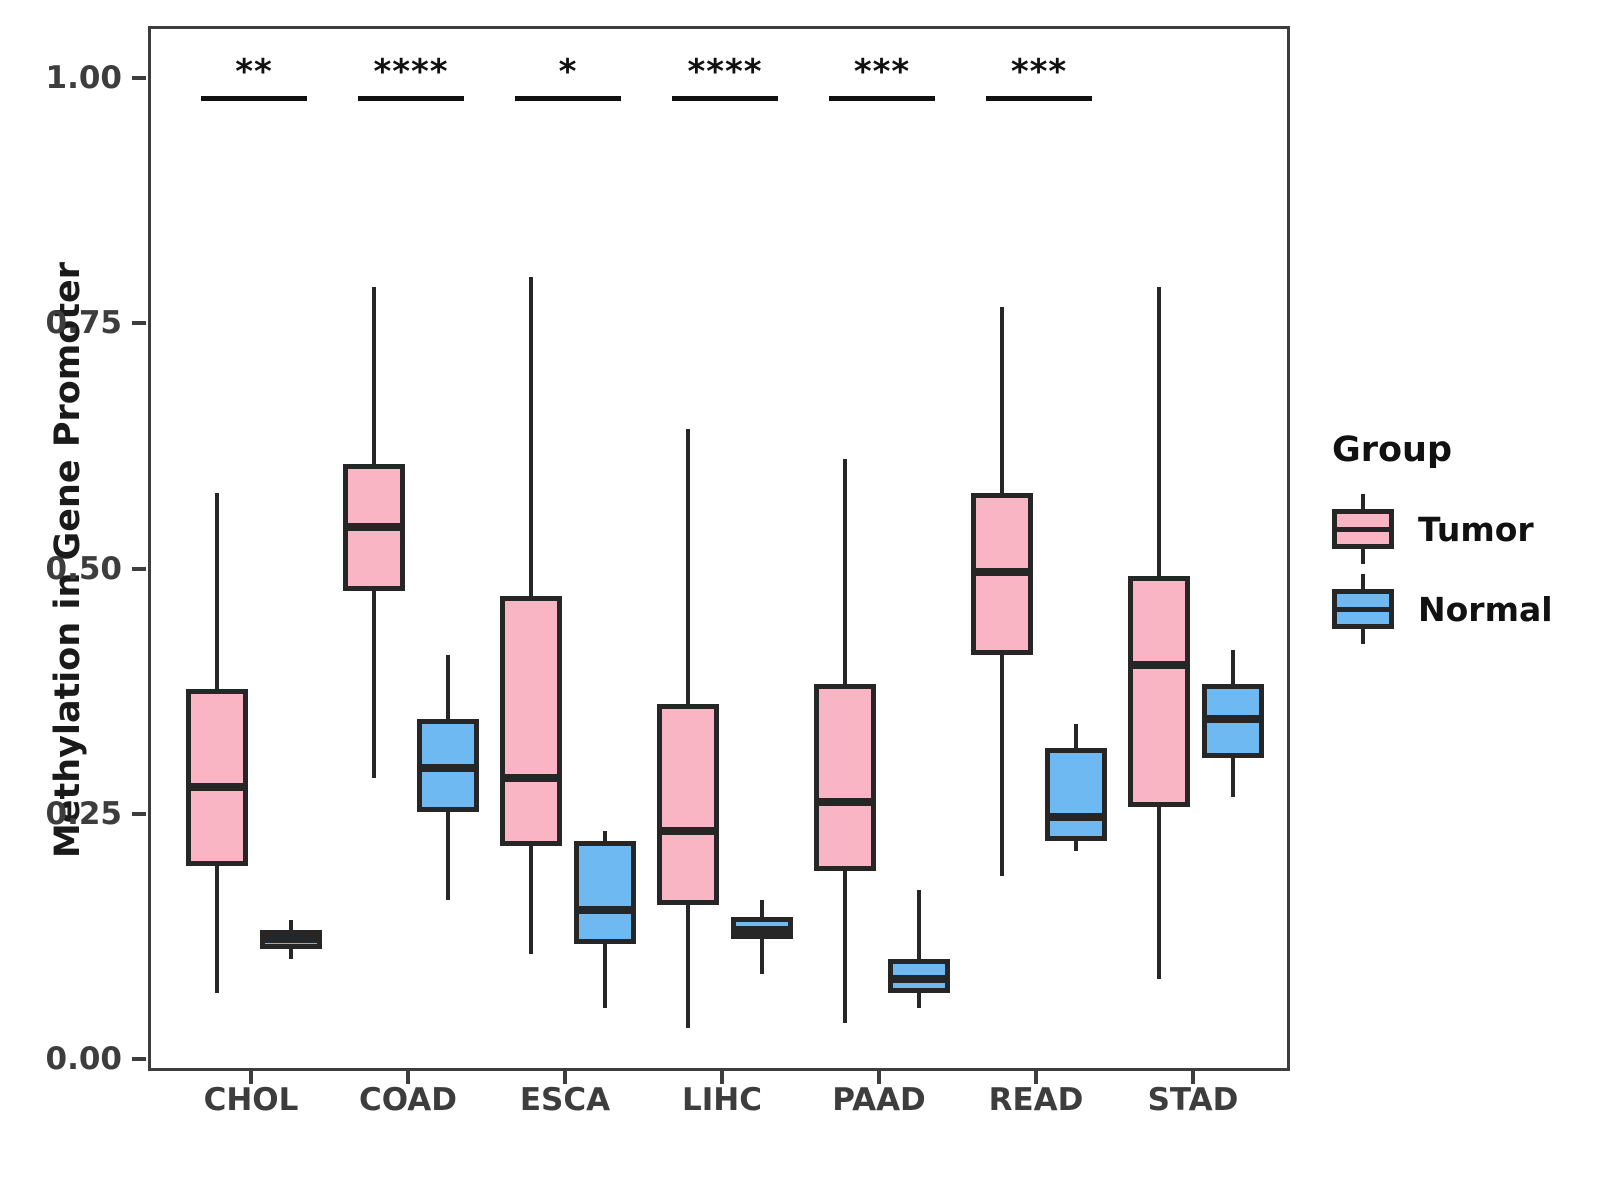  What do you see at coordinates (1233, 548) in the screenshot?
I see `boxplot-stad-normal` at bounding box center [1233, 548].